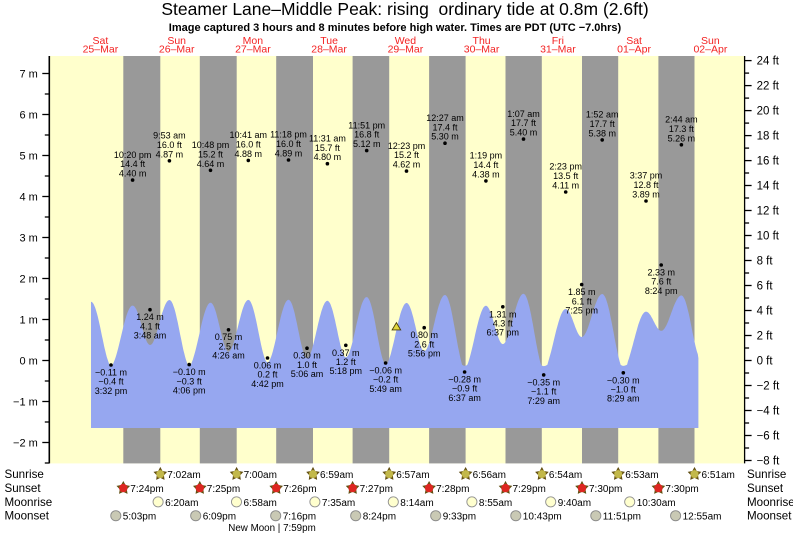  I want to click on svg-text: −4 ft, so click(769, 412).